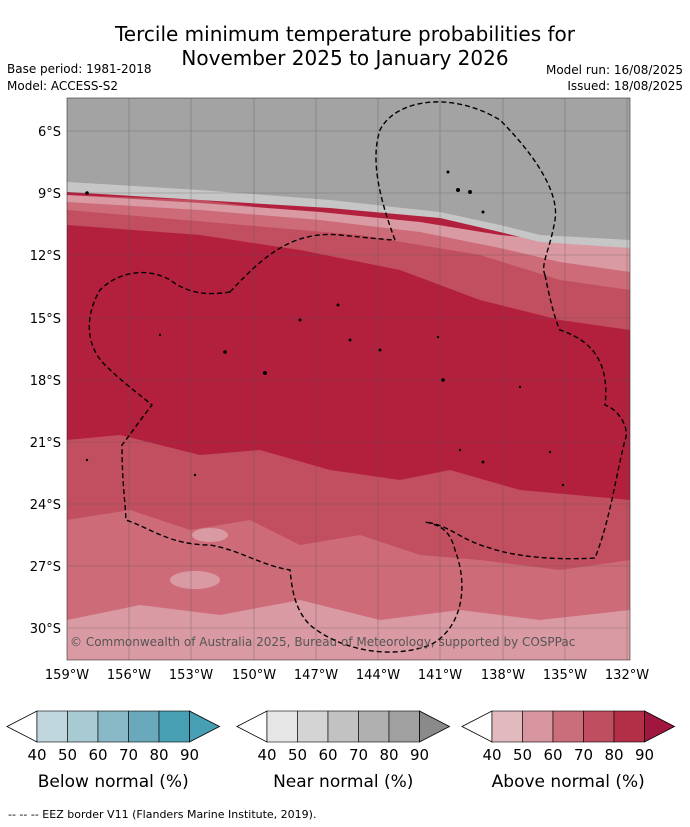  Describe the element at coordinates (568, 782) in the screenshot. I see `colorbar-title: Above normal (%)` at that location.